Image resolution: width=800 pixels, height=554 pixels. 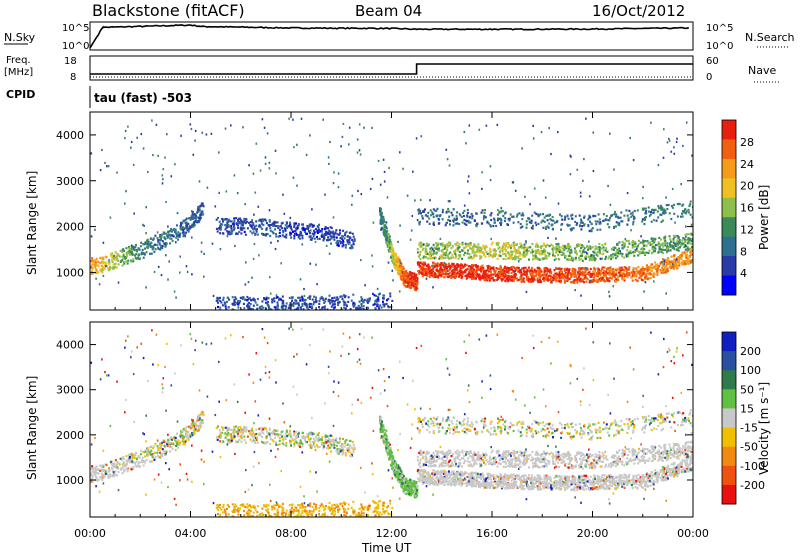 What do you see at coordinates (73, 77) in the screenshot?
I see `freq-tick-bottom: 8` at bounding box center [73, 77].